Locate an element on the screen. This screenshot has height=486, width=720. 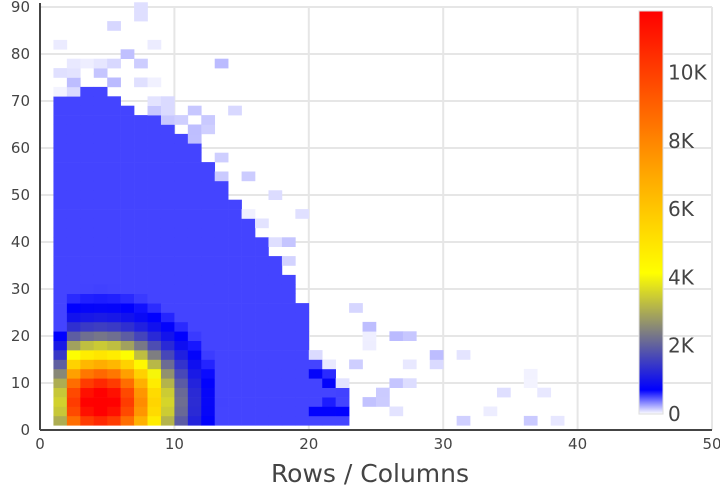
y-tick-label: 60 is located at coordinates (20, 148).